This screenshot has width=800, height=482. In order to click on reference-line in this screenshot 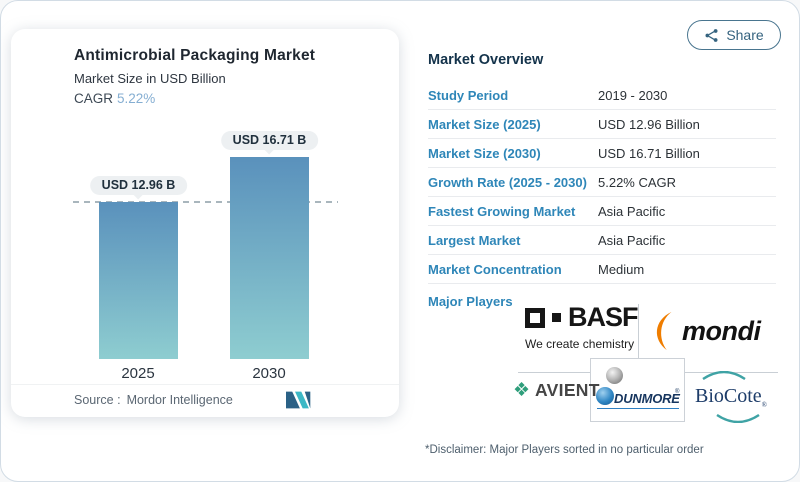, I will do `click(205, 202)`.